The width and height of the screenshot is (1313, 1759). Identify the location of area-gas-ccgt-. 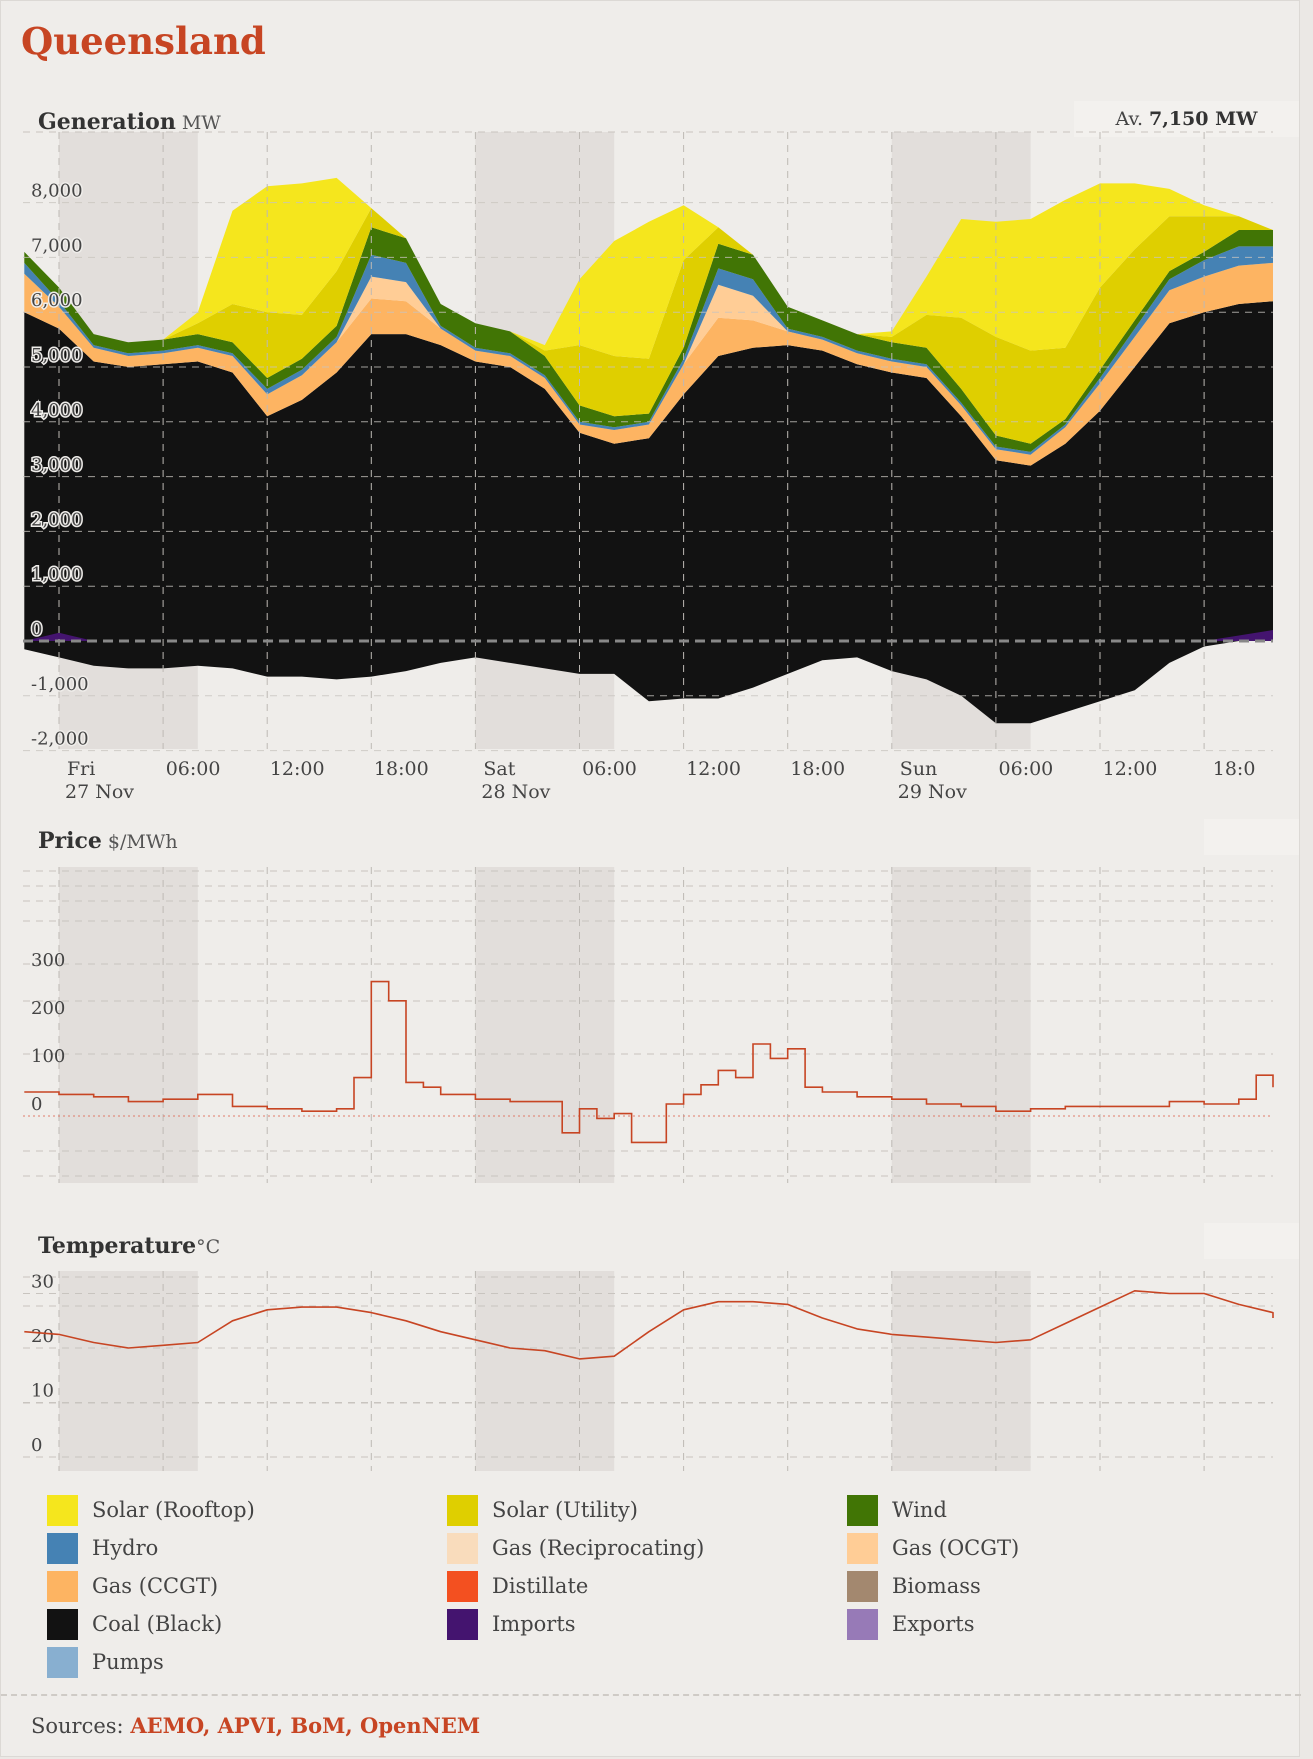
(648, 364).